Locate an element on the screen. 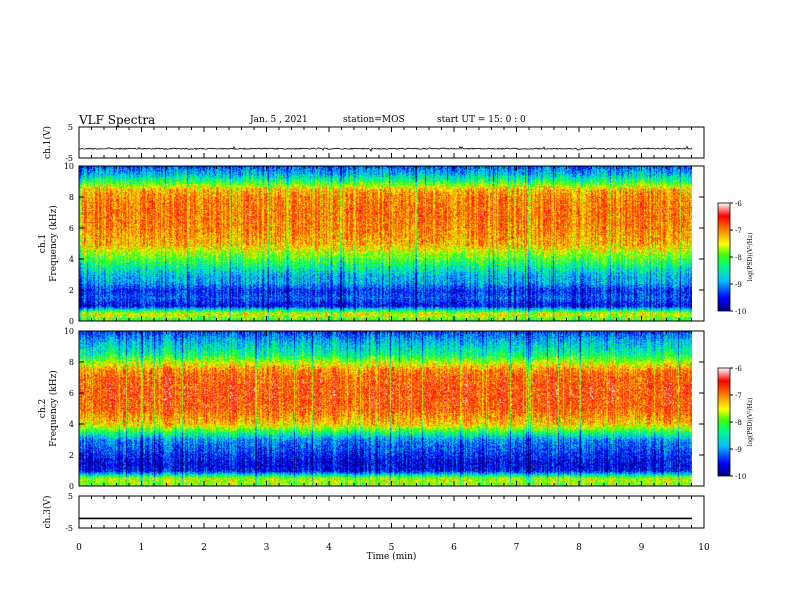 The width and height of the screenshot is (792, 612). x-tick-label: 2 is located at coordinates (204, 548).